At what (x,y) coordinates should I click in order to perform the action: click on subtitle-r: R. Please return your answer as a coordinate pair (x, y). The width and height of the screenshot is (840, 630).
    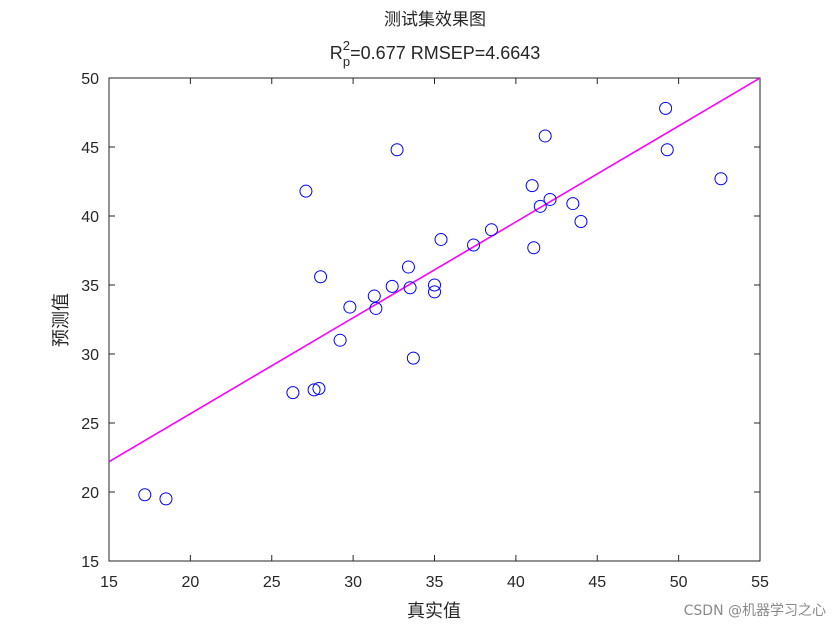
    Looking at the image, I should click on (336, 53).